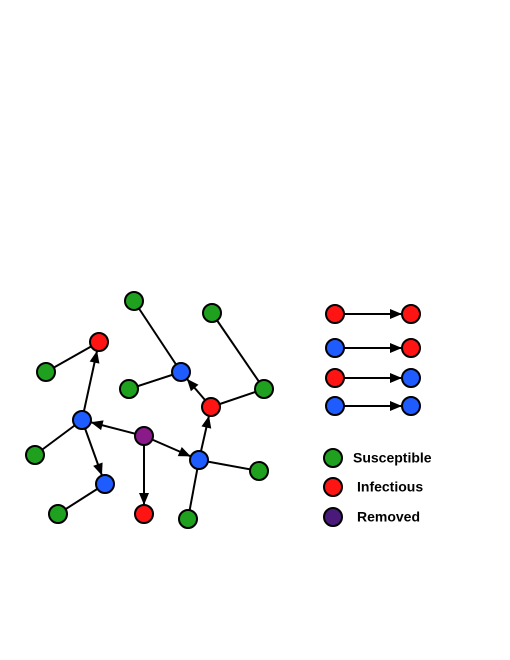  What do you see at coordinates (390, 487) in the screenshot?
I see `legend-label: Infectious` at bounding box center [390, 487].